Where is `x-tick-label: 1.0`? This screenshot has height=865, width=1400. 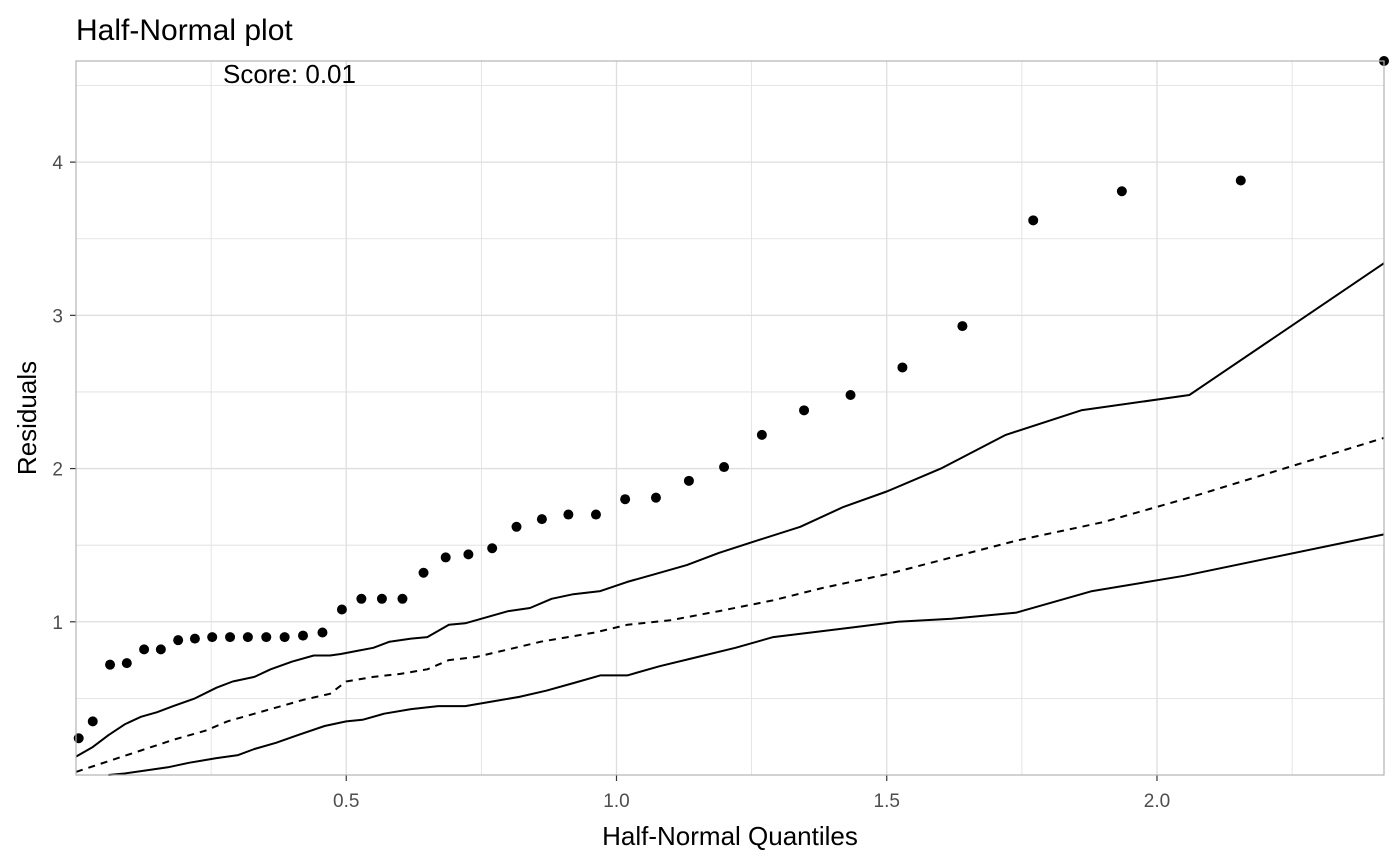
x-tick-label: 1.0 is located at coordinates (616, 801).